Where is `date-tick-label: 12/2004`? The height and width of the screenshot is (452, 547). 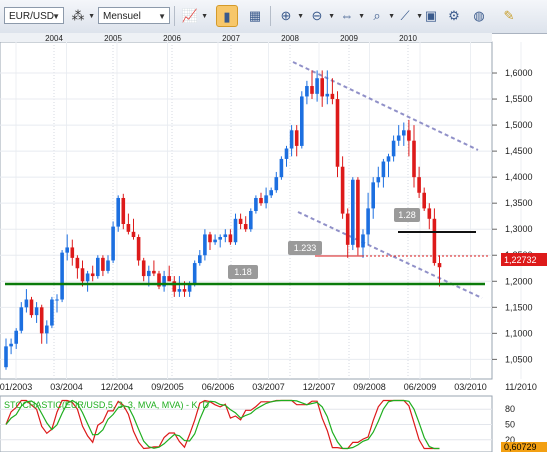 date-tick-label: 12/2004 is located at coordinates (117, 387).